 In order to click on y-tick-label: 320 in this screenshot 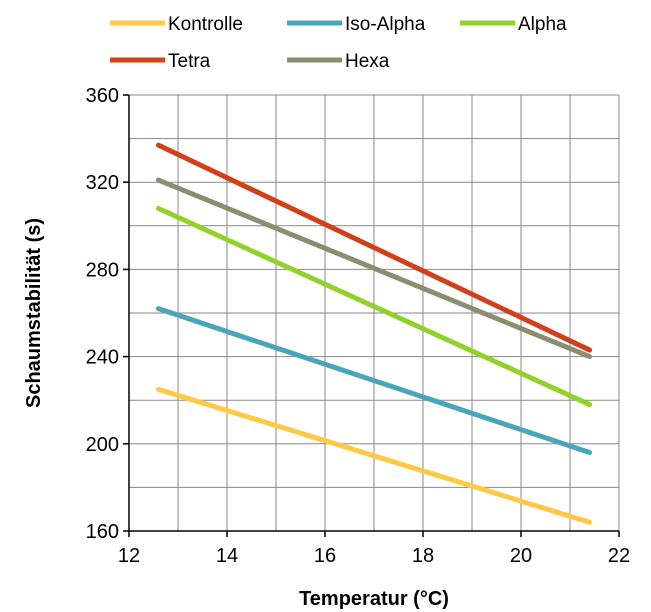, I will do `click(102, 183)`.